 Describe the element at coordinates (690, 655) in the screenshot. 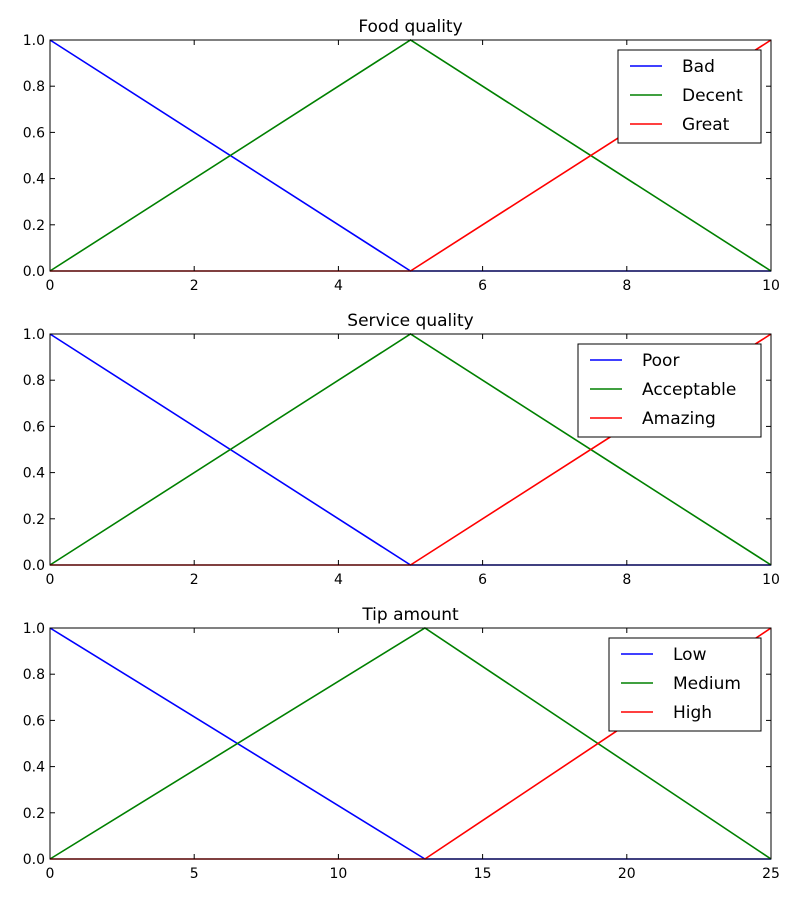

I see `legend-label: Low` at that location.